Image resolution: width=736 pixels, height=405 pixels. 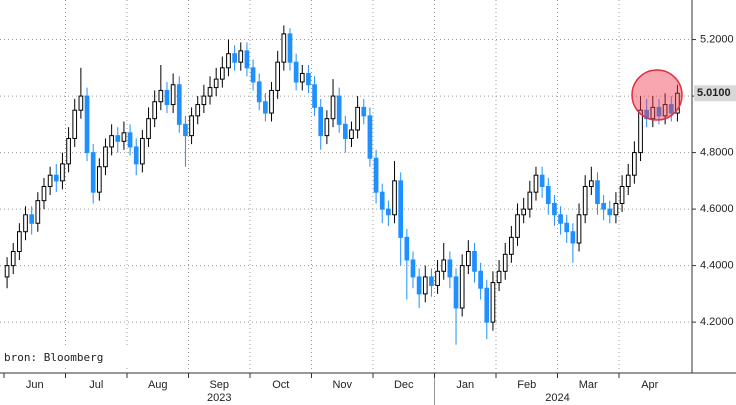 What do you see at coordinates (717, 209) in the screenshot?
I see `y-tick-label: 4.6000` at bounding box center [717, 209].